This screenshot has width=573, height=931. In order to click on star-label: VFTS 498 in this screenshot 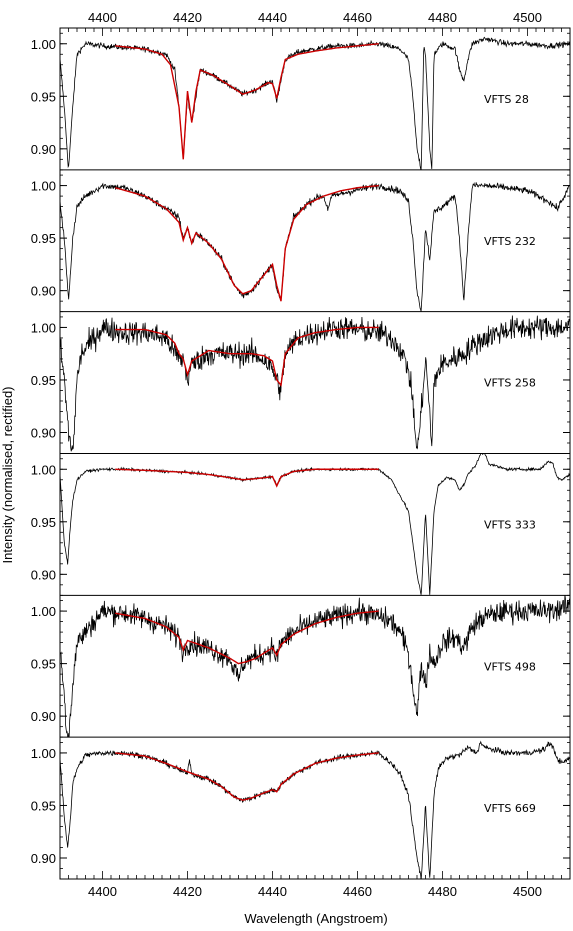, I will do `click(510, 666)`.